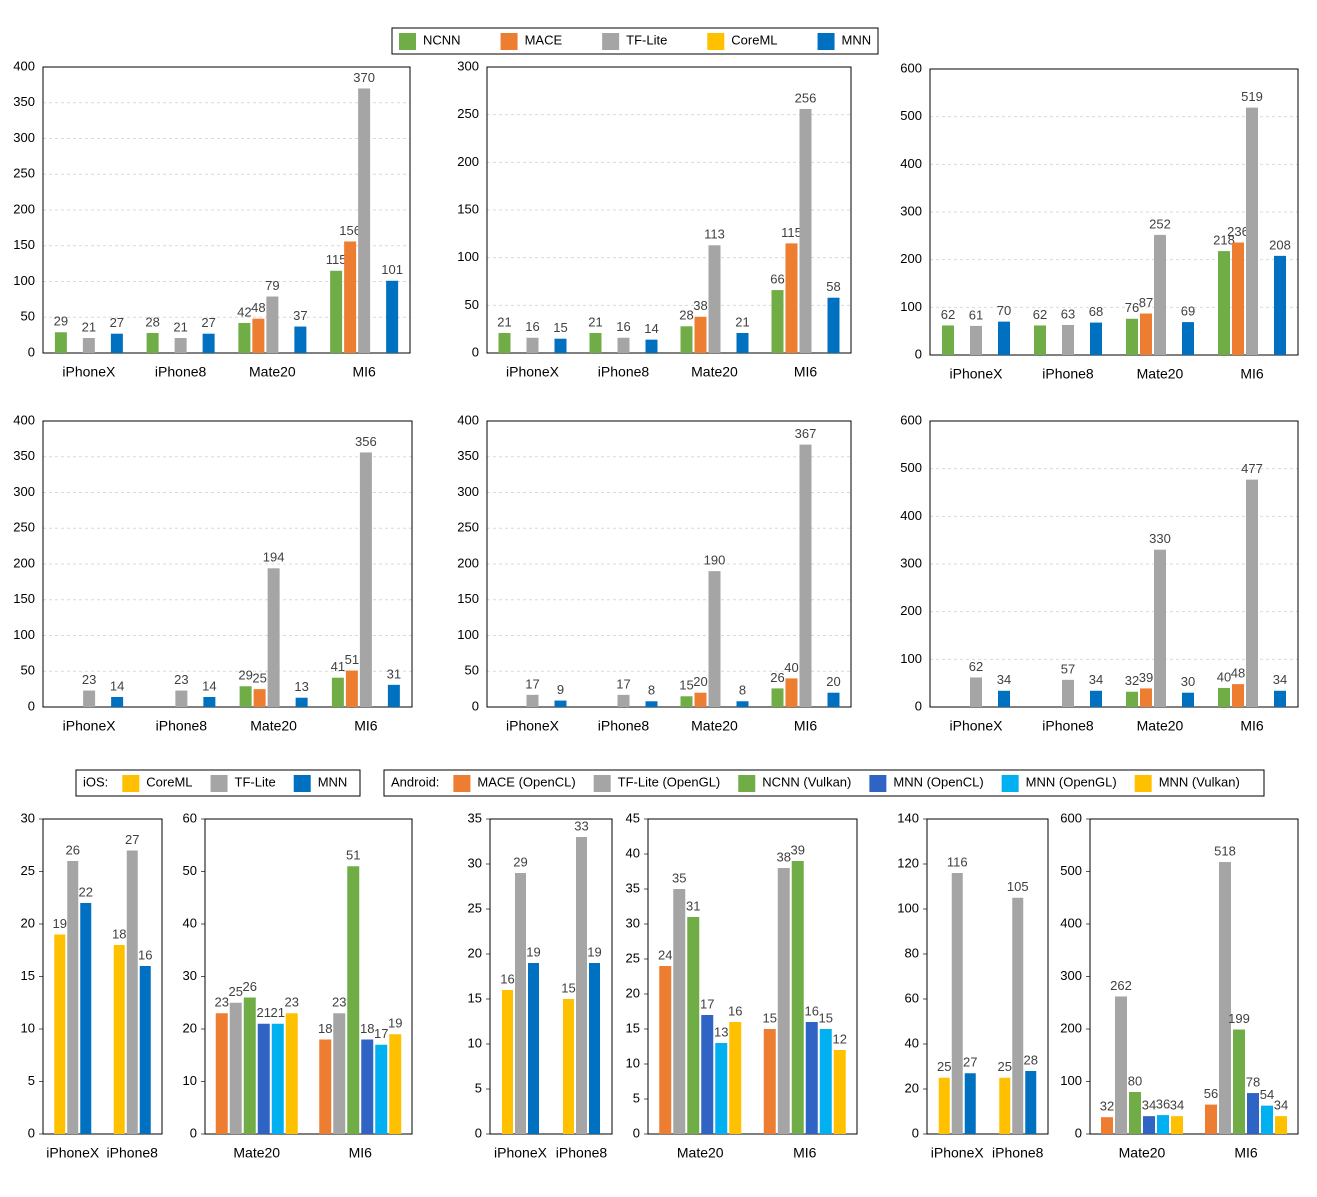 This screenshot has width=1317, height=1197. Describe the element at coordinates (948, 314) in the screenshot. I see `value-label: 62` at that location.